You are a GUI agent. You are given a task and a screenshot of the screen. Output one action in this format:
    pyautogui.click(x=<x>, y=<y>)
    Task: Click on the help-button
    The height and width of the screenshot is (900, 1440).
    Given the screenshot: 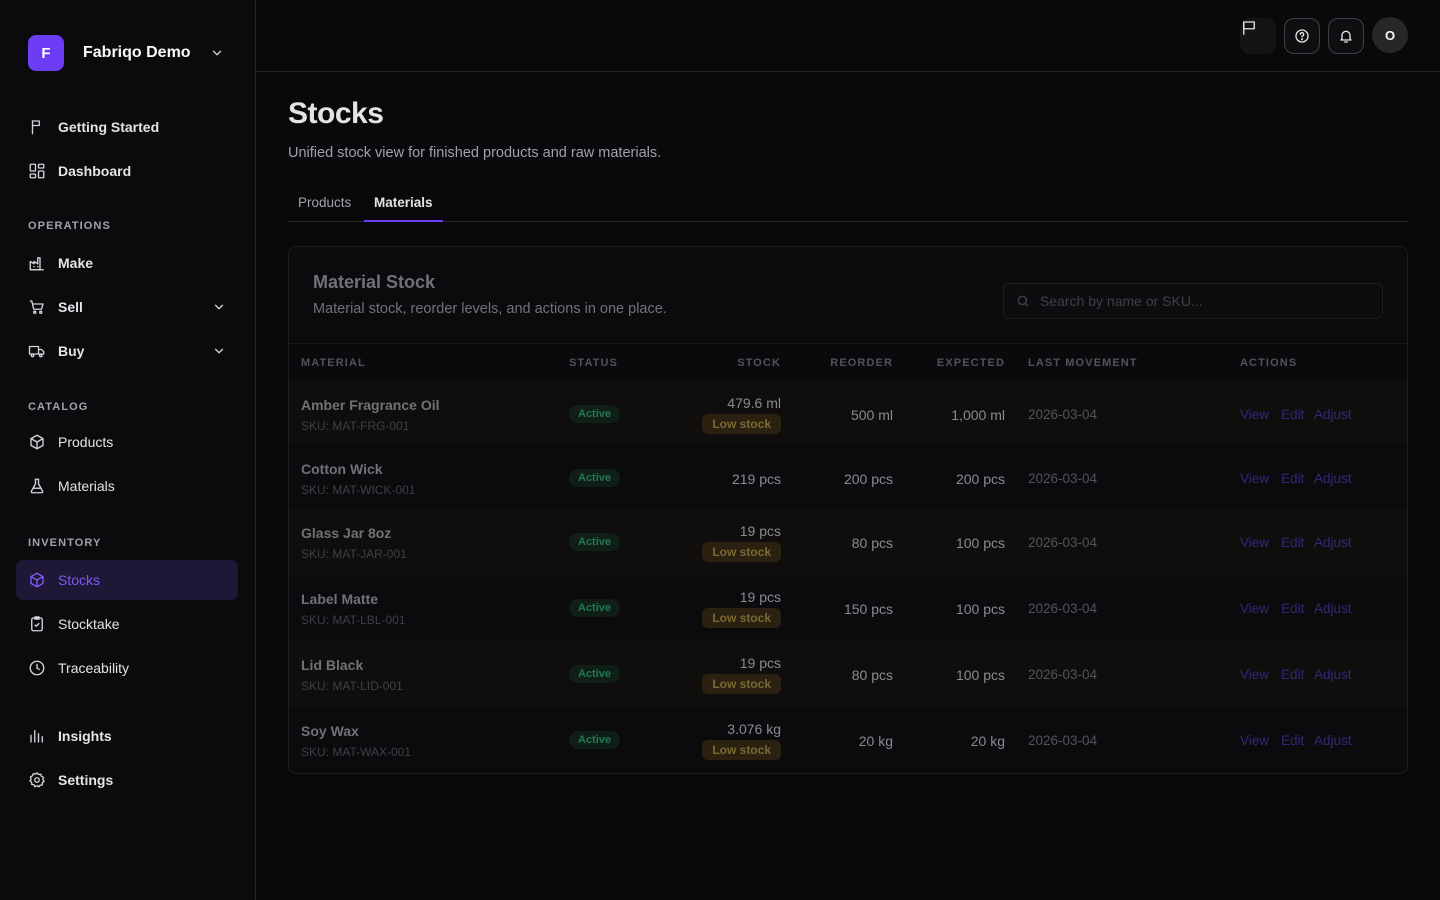 What is the action you would take?
    pyautogui.click(x=1302, y=36)
    